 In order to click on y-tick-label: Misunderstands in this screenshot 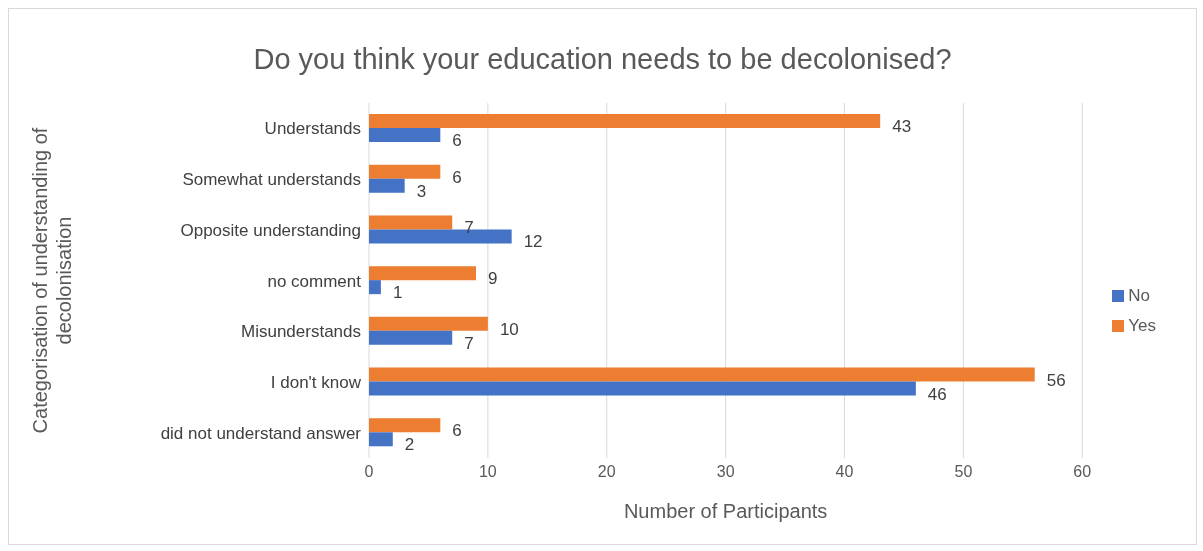, I will do `click(300, 332)`.